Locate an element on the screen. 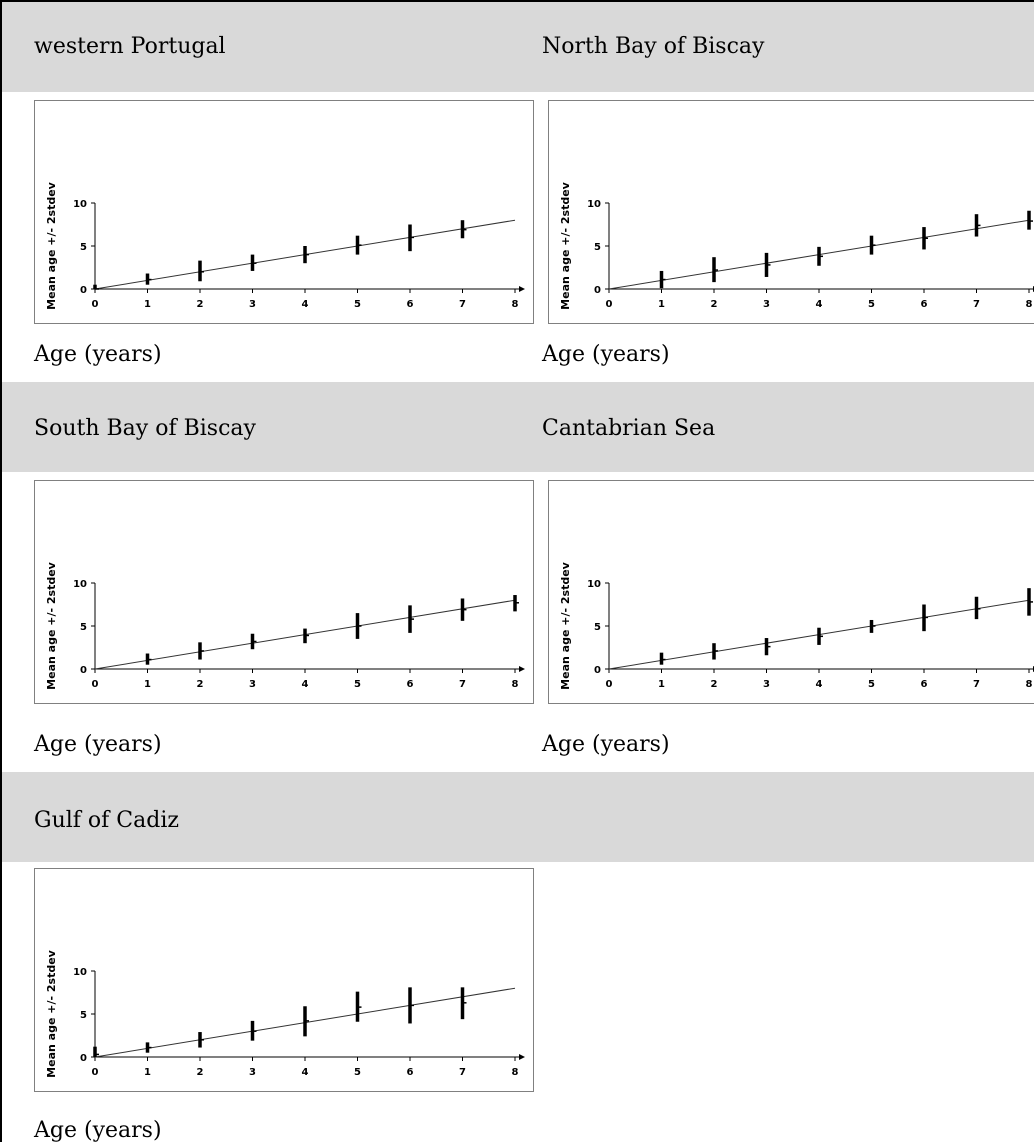 This screenshot has height=1144, width=1036. x-axis-caption-gulf-of-cadiz: Age (years) is located at coordinates (98, 1130).